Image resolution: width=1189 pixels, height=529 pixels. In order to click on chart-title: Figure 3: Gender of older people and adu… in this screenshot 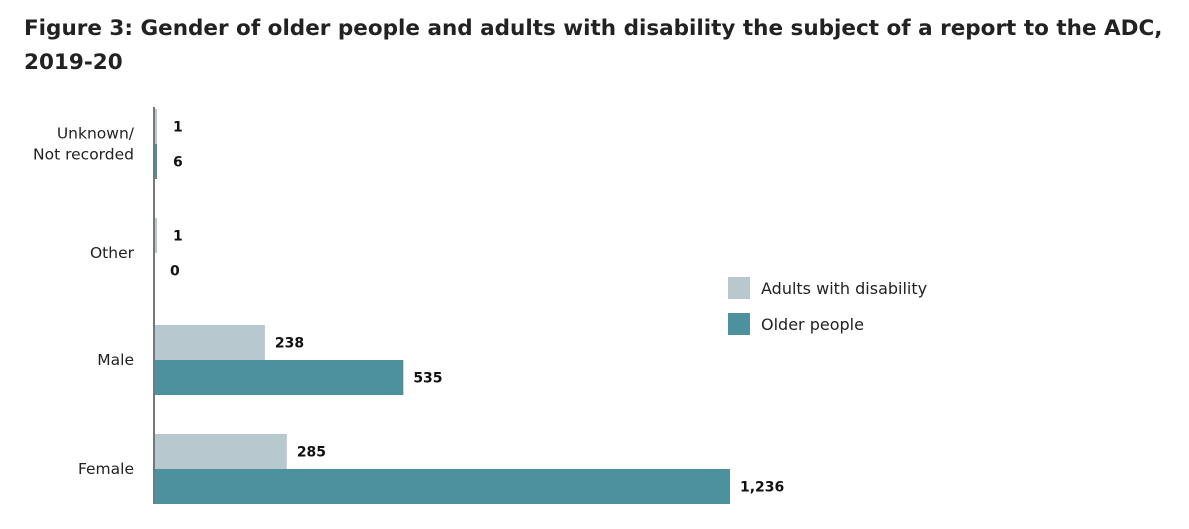, I will do `click(593, 45)`.